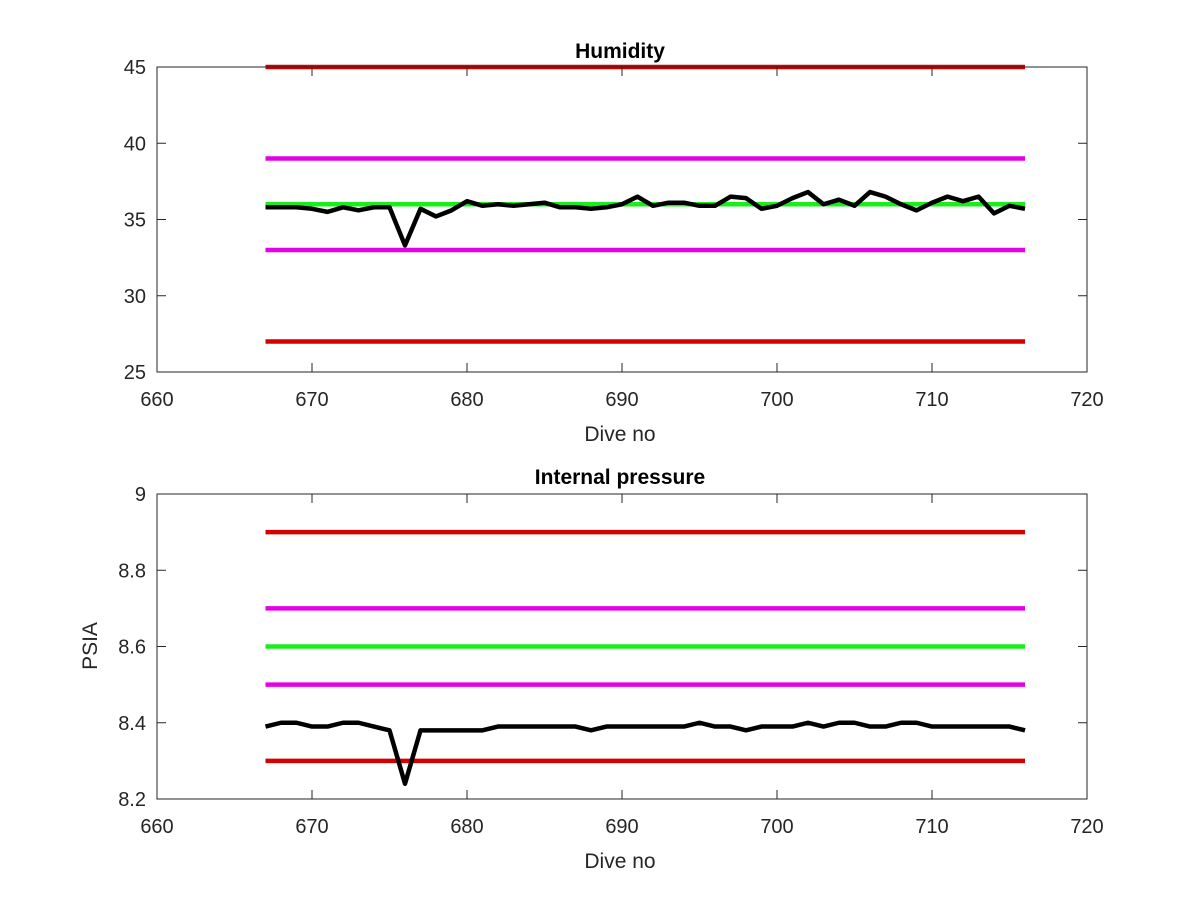  I want to click on y-tick-label: 8.6, so click(132, 648).